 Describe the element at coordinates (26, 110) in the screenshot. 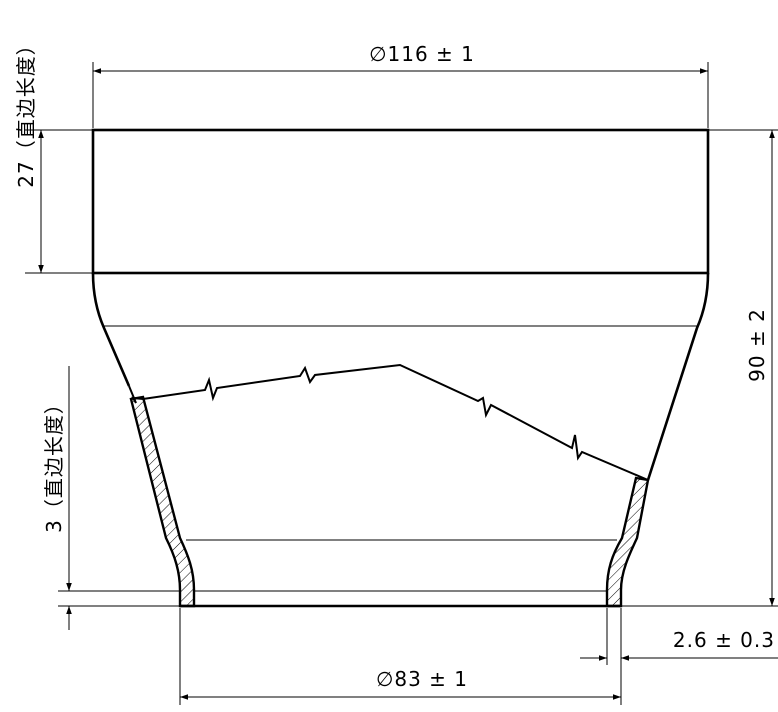

I see `top-straight-length-label: 27（直边长度）` at that location.